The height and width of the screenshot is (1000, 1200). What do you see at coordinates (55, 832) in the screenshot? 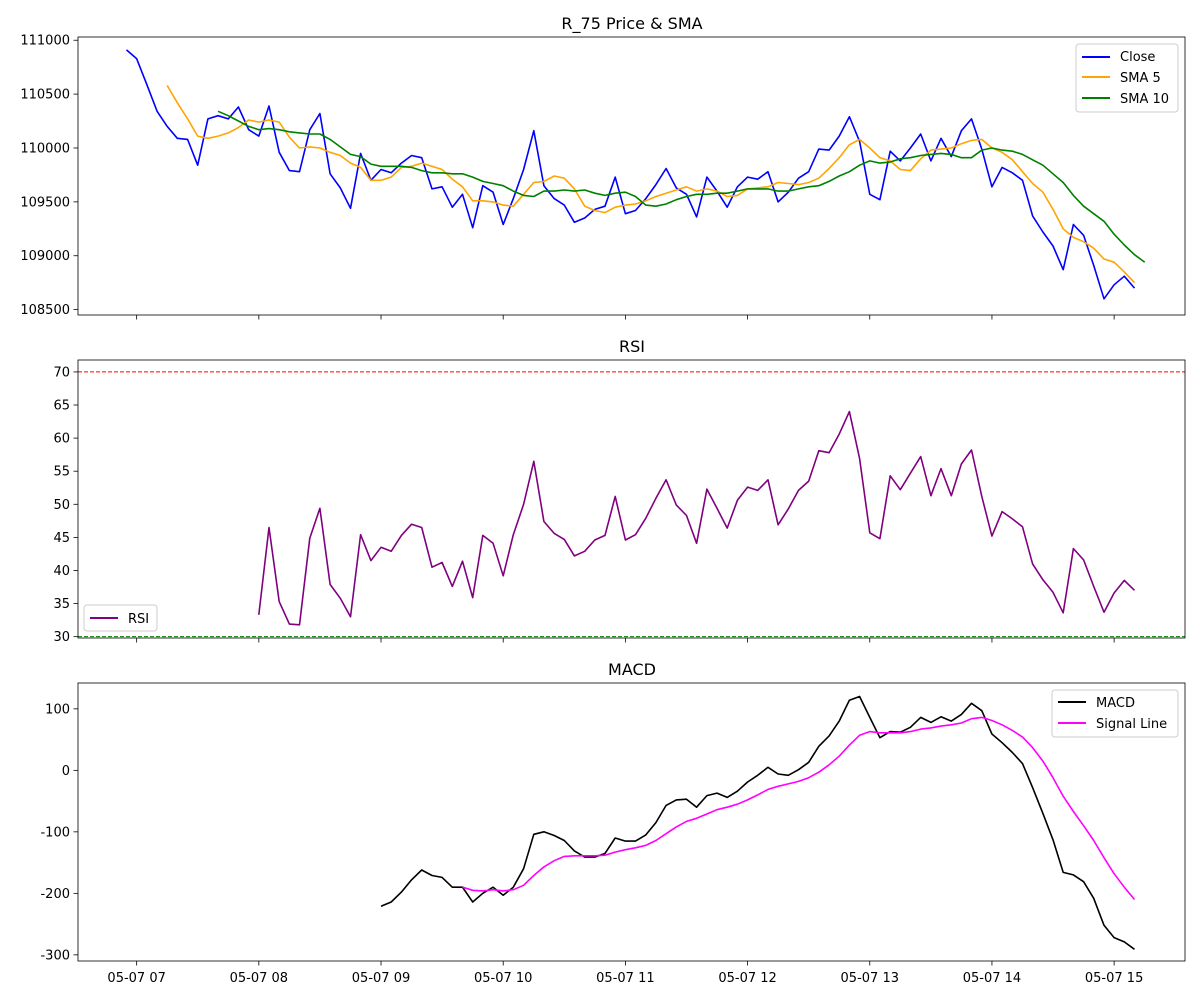
I see `macd-ytick-label: -100` at bounding box center [55, 832].